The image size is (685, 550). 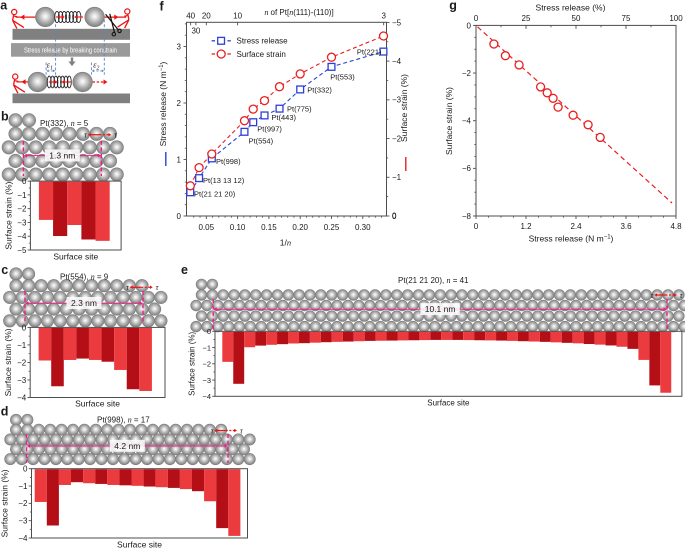 What do you see at coordinates (363, 227) in the screenshot?
I see `svg-text: 0.30` at bounding box center [363, 227].